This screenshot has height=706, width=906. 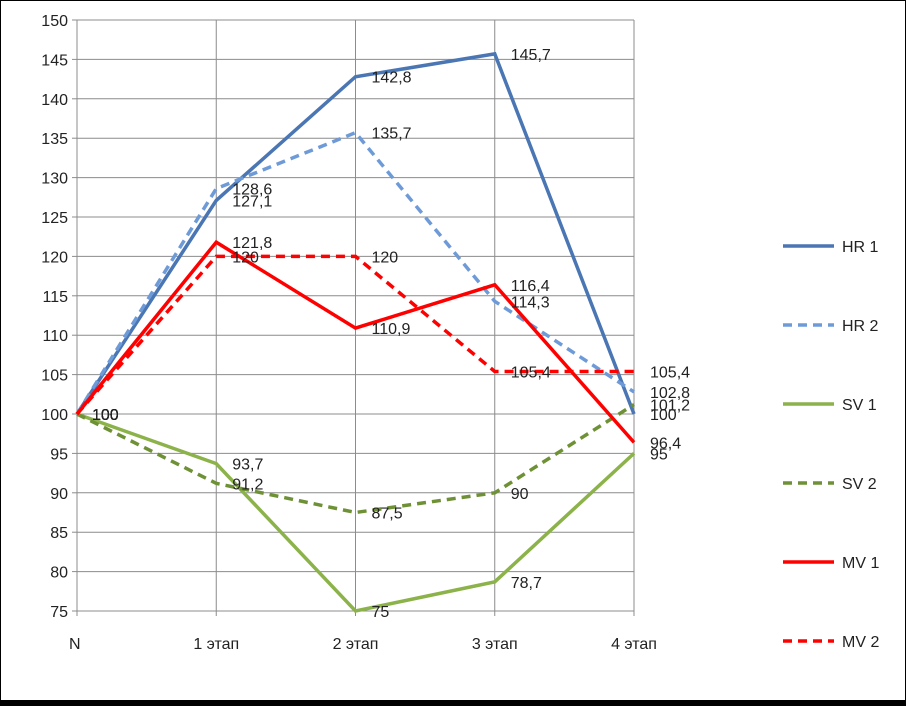 I want to click on data-label: 116,4, so click(x=530, y=286).